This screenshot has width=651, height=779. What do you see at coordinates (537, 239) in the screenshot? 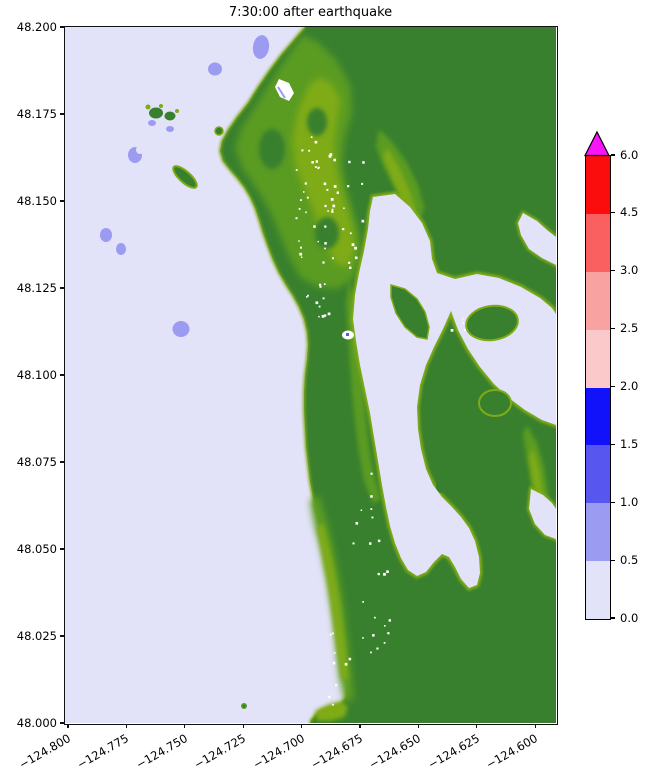
I see `right-edge-inlet` at bounding box center [537, 239].